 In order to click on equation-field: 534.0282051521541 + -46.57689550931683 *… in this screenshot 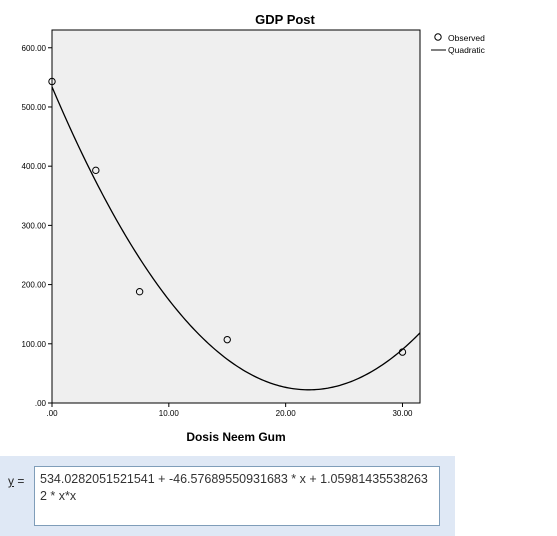, I will do `click(237, 496)`.